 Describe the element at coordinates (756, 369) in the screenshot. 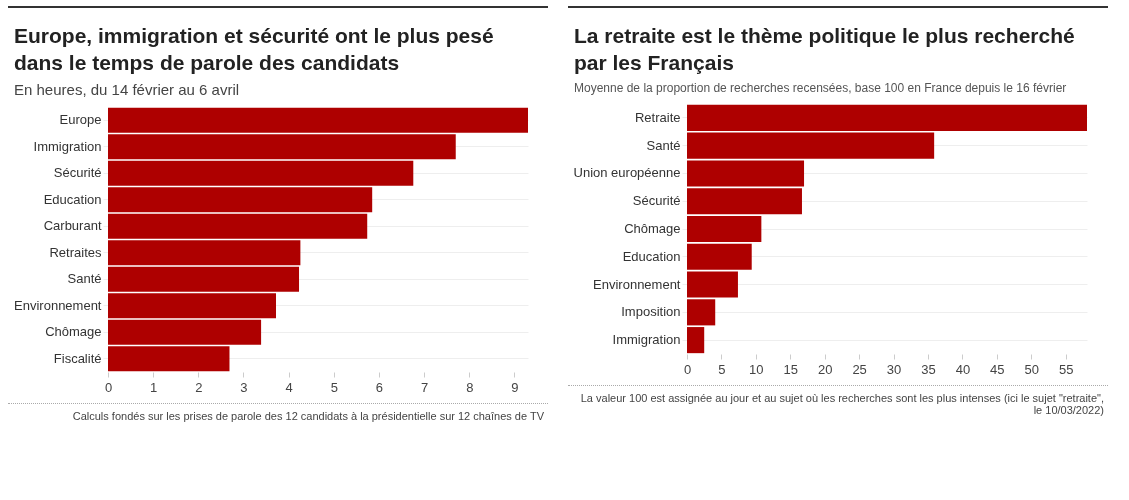

I see `x-tick-label: 10` at that location.